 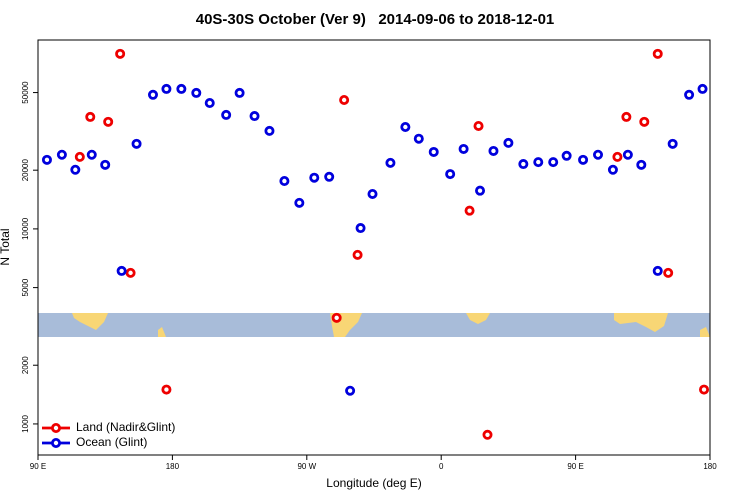 I want to click on y-tick-label: 50000, so click(x=25, y=92).